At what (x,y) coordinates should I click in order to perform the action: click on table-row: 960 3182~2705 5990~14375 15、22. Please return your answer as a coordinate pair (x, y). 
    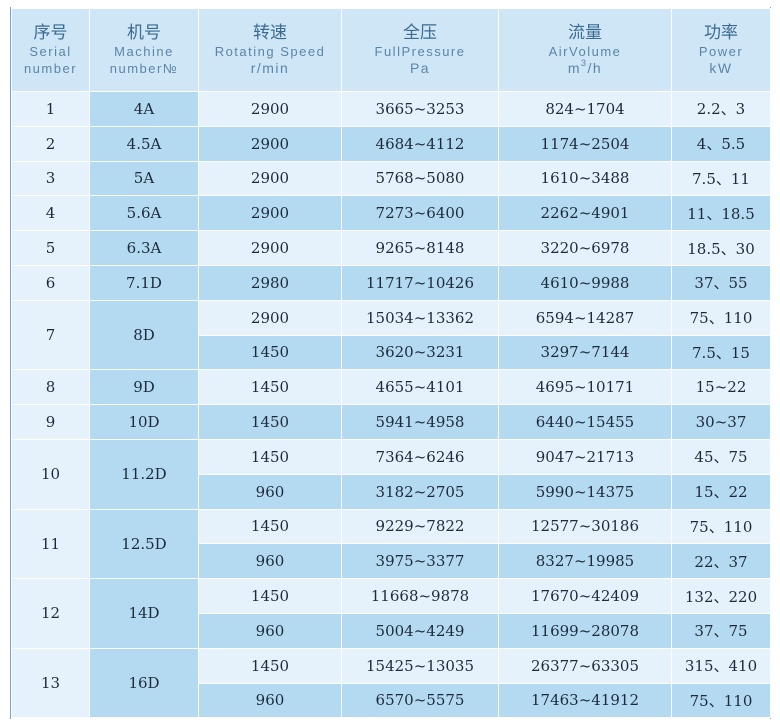
    Looking at the image, I should click on (391, 491).